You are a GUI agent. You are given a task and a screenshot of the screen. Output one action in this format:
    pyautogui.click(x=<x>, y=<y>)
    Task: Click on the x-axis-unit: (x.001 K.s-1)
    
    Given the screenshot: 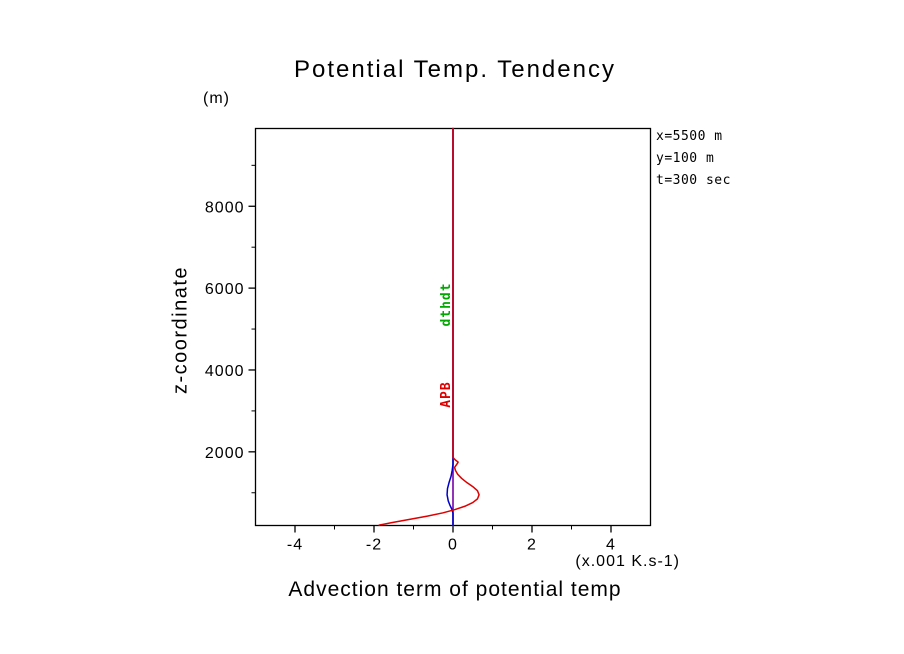 What is the action you would take?
    pyautogui.click(x=627, y=561)
    